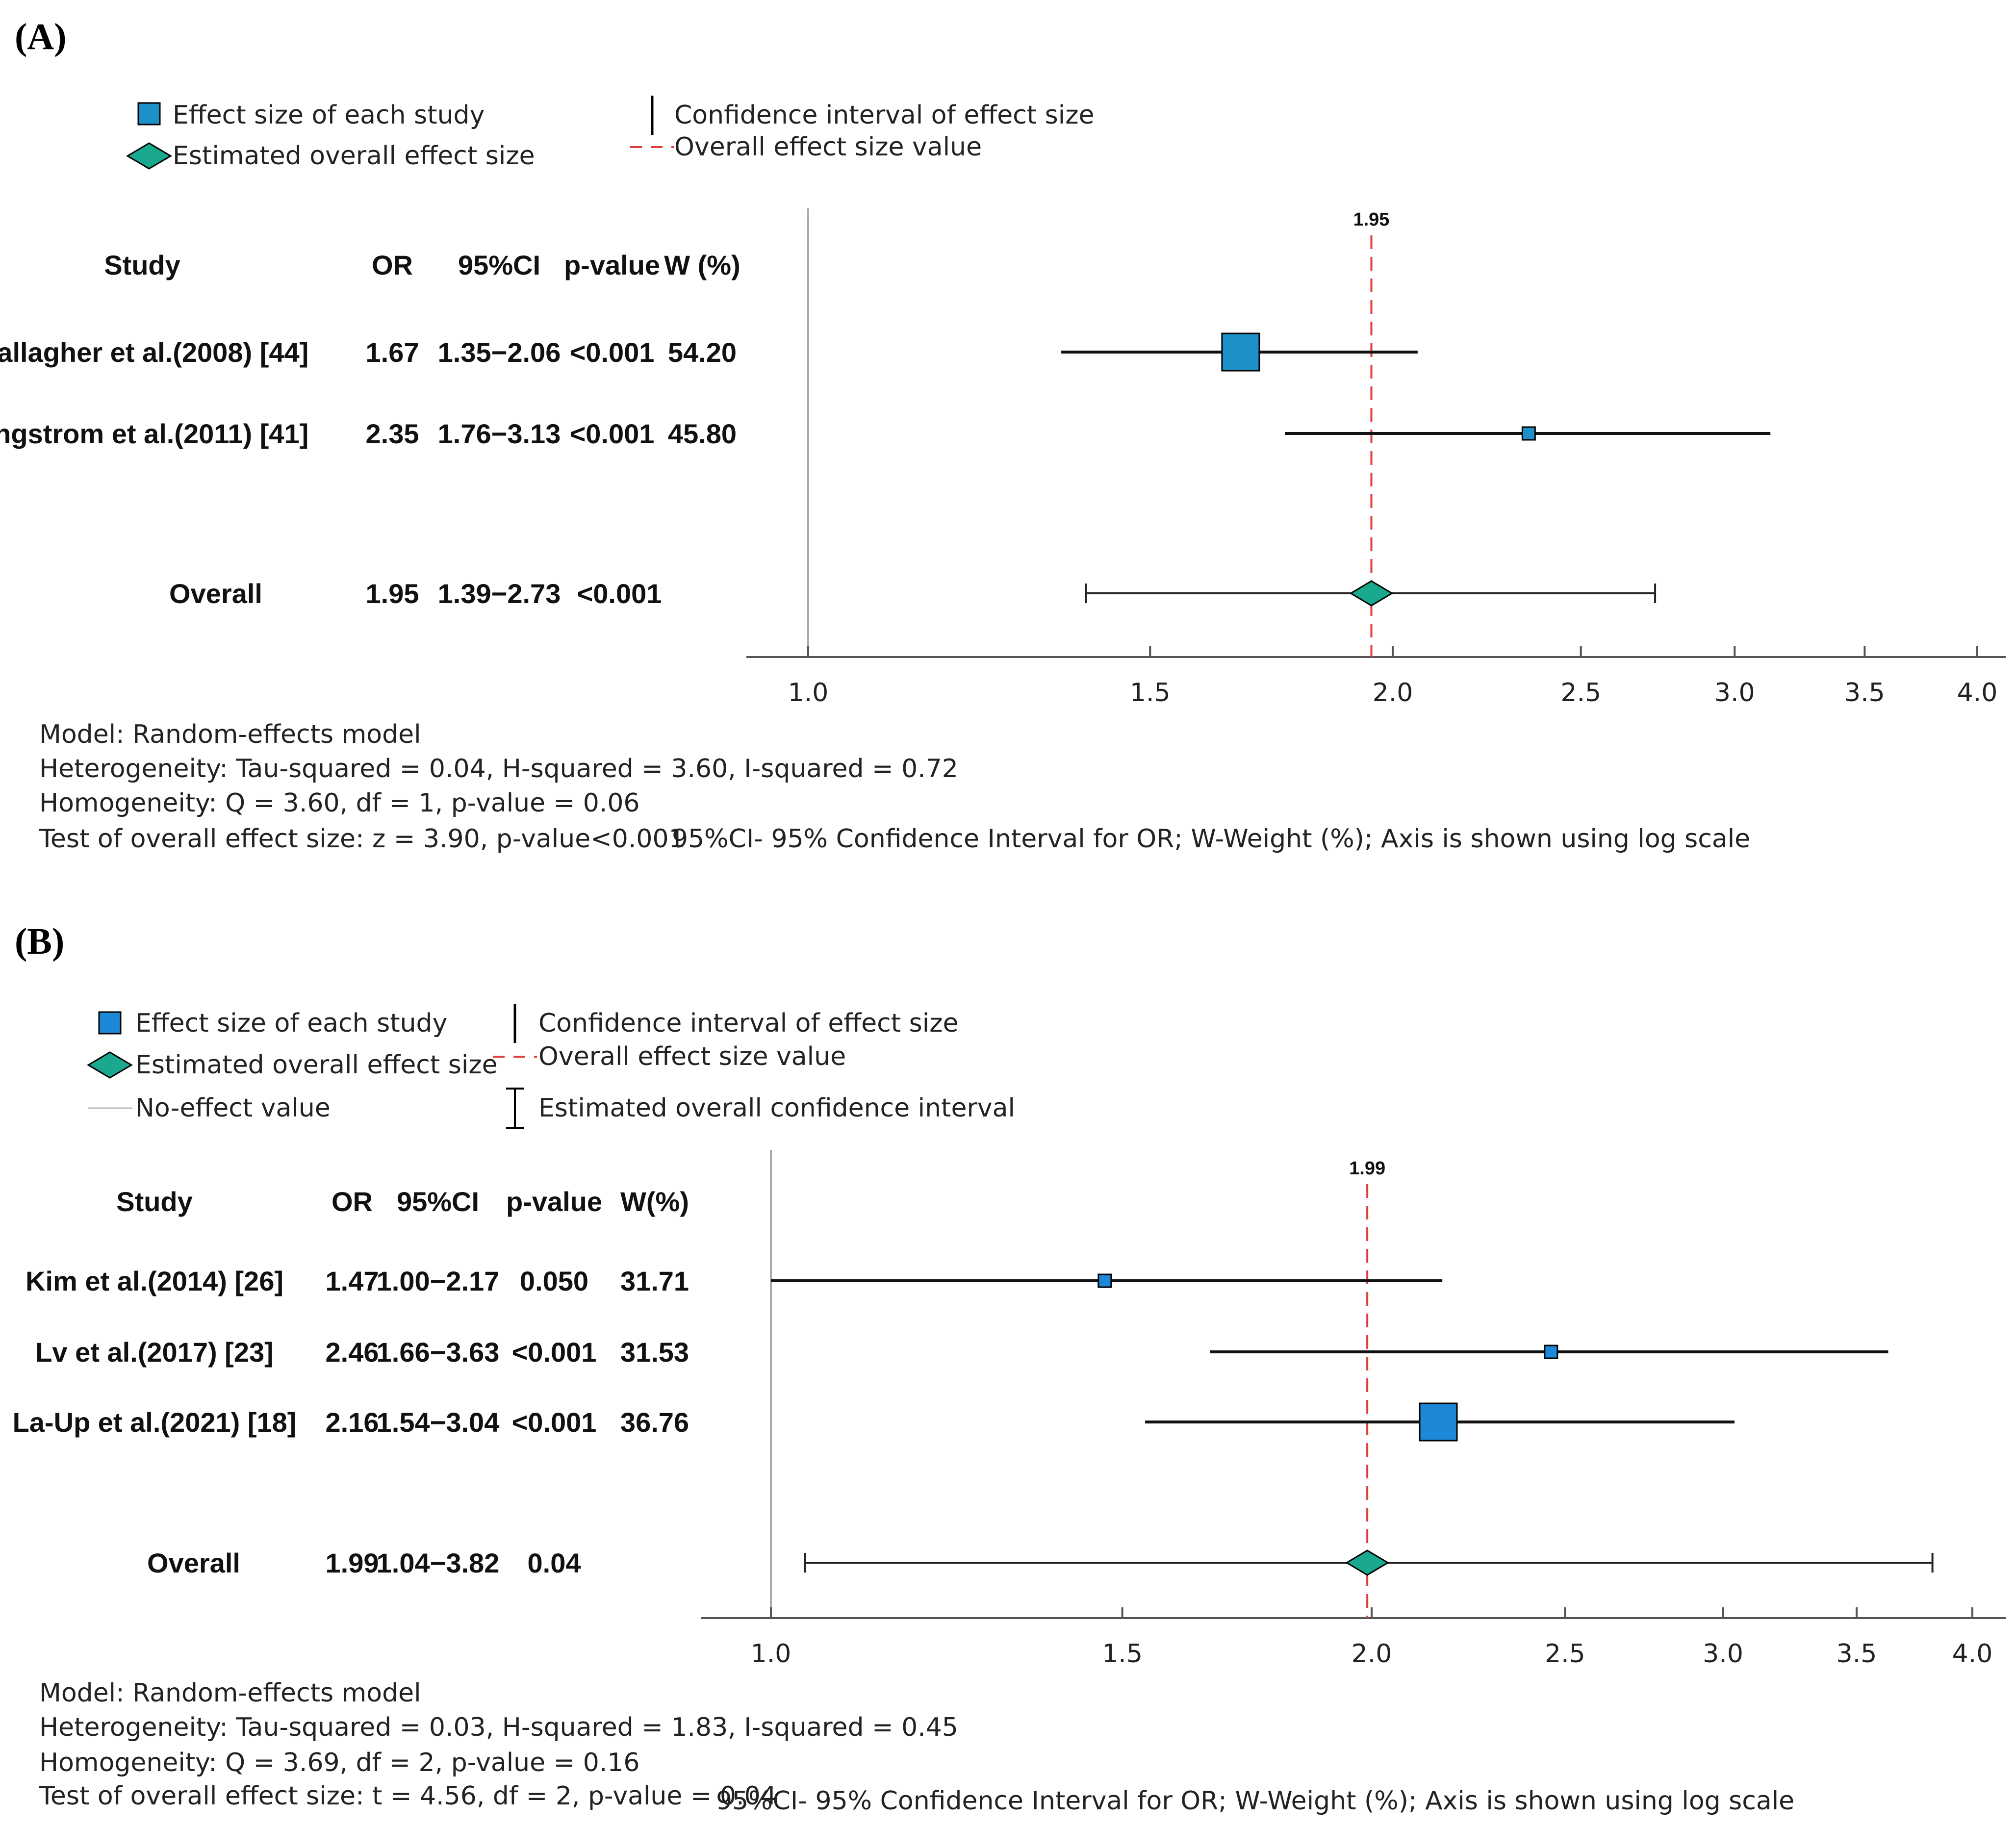 This screenshot has height=1827, width=2016. I want to click on overall-effect-value-label: 1.95, so click(1371, 219).